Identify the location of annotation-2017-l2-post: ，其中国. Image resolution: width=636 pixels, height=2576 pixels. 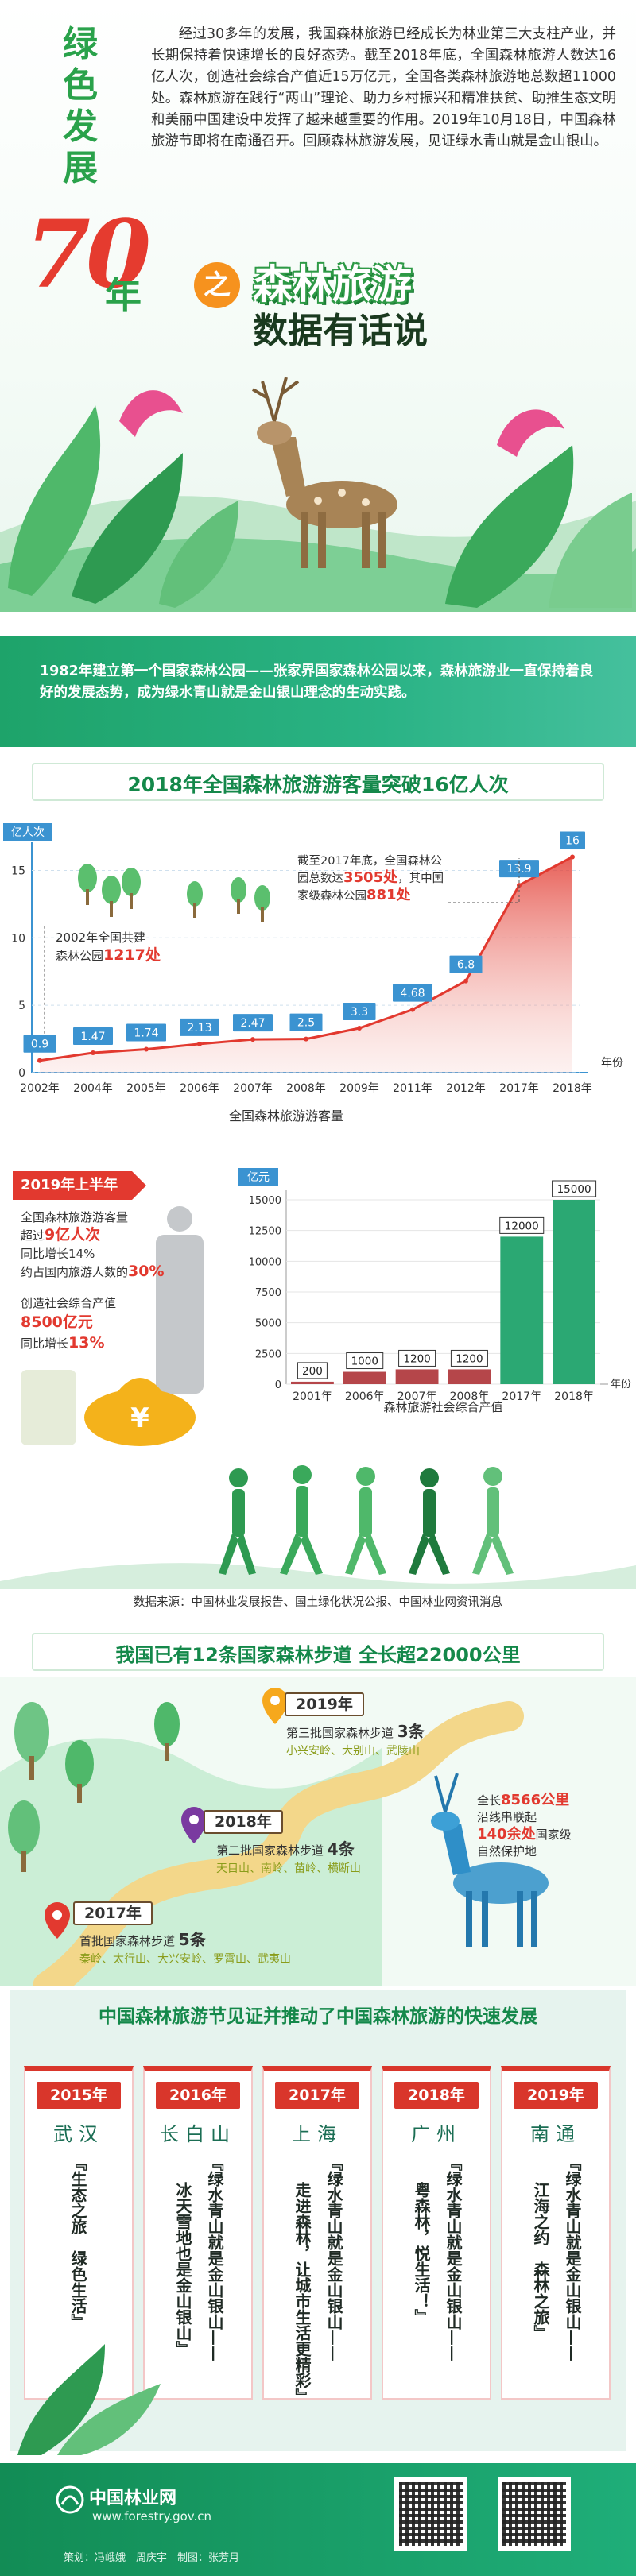
(421, 879).